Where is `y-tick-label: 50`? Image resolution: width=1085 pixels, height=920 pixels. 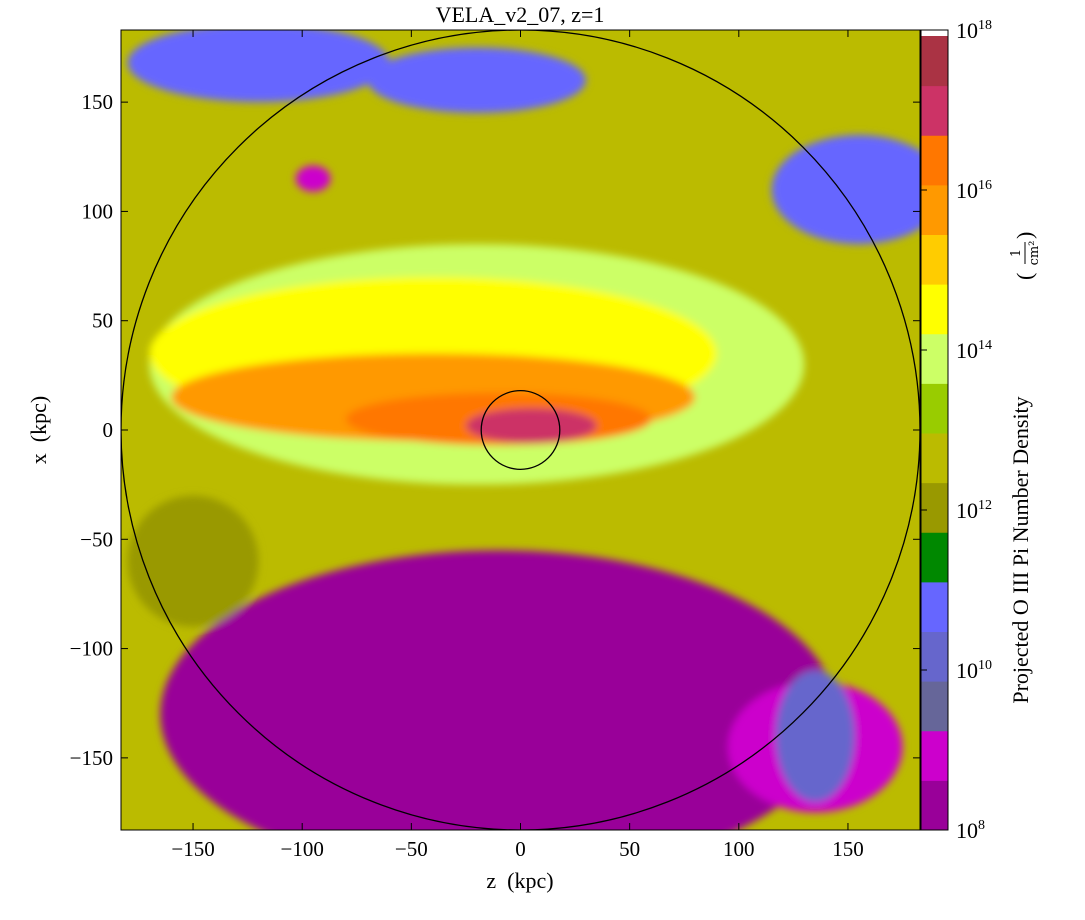
y-tick-label: 50 is located at coordinates (102, 321).